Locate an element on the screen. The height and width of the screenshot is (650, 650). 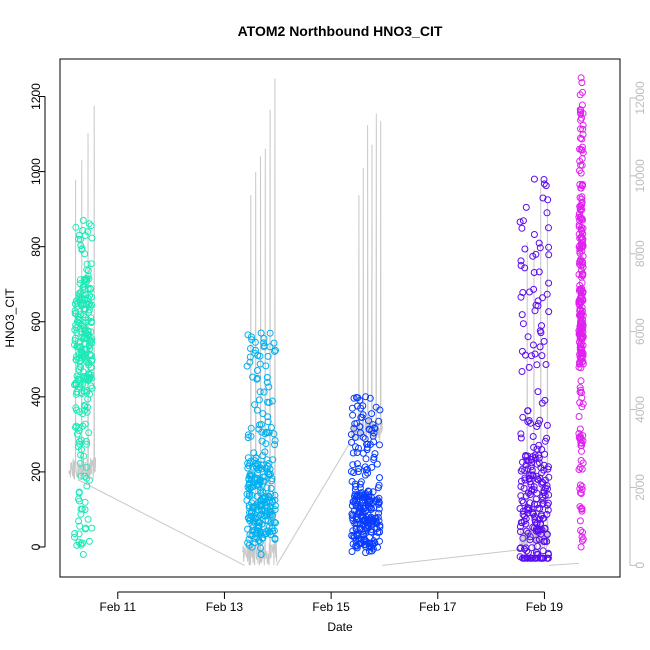
y2-tick-label: 10000 is located at coordinates (640, 176).